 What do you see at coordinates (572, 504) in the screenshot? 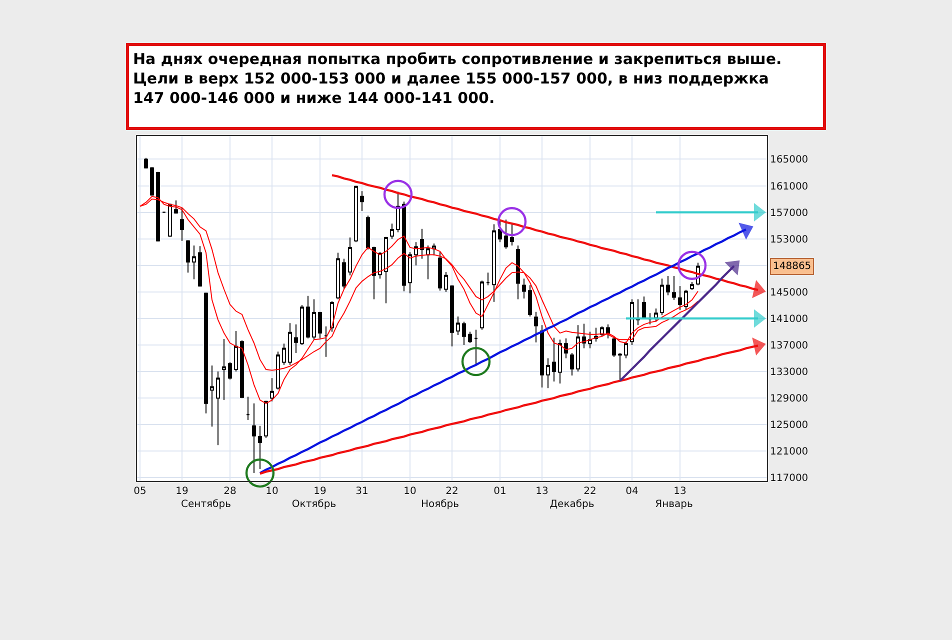
I see `x-tick-label: Декабрь` at bounding box center [572, 504].